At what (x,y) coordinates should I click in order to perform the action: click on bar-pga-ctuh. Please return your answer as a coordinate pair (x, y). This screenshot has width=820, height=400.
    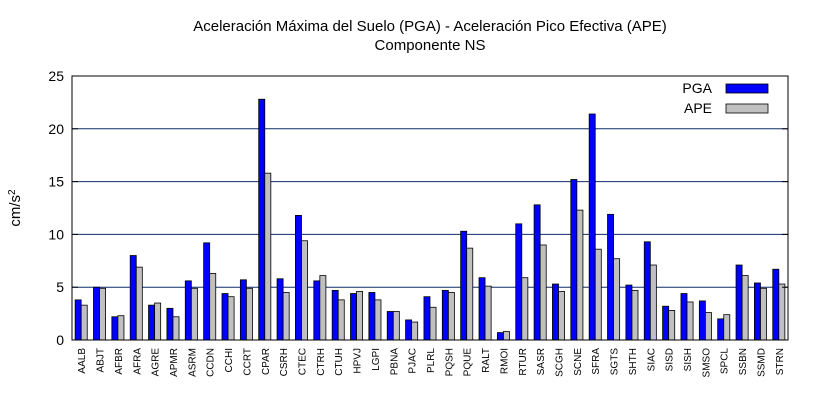
    Looking at the image, I should click on (335, 315).